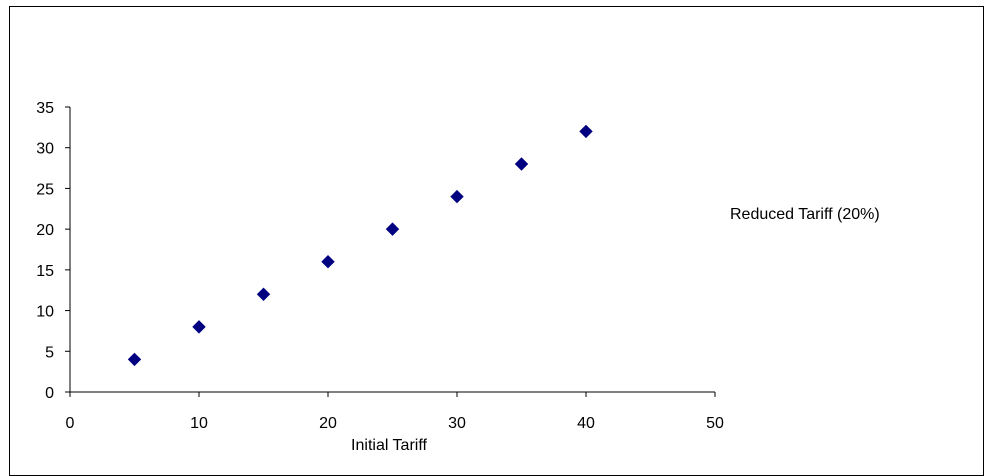 The image size is (992, 476). Describe the element at coordinates (45, 108) in the screenshot. I see `y-tick-label: 35` at that location.